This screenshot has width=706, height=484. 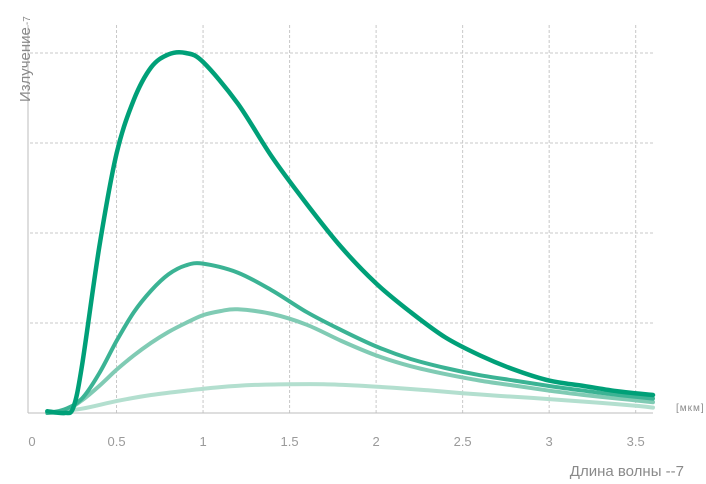 I want to click on x-tick-label: 0, so click(x=31, y=441).